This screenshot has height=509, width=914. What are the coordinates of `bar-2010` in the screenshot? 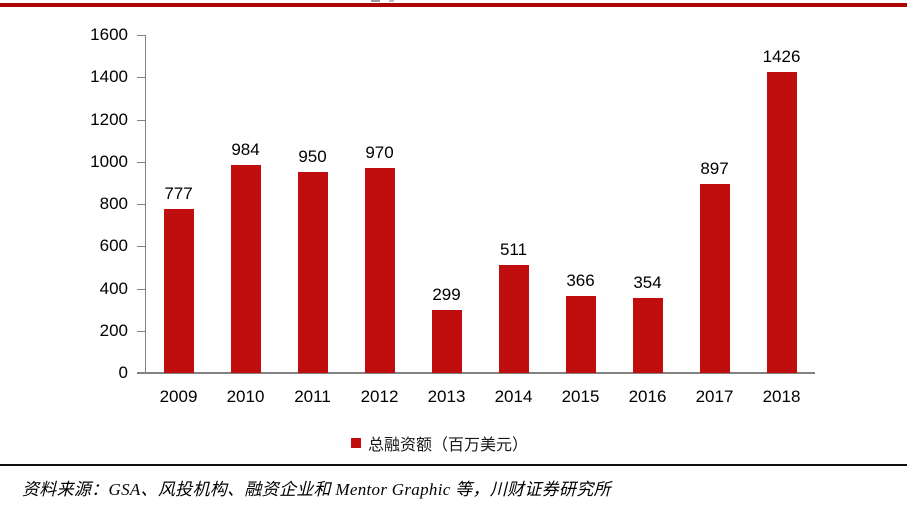 It's located at (245, 269).